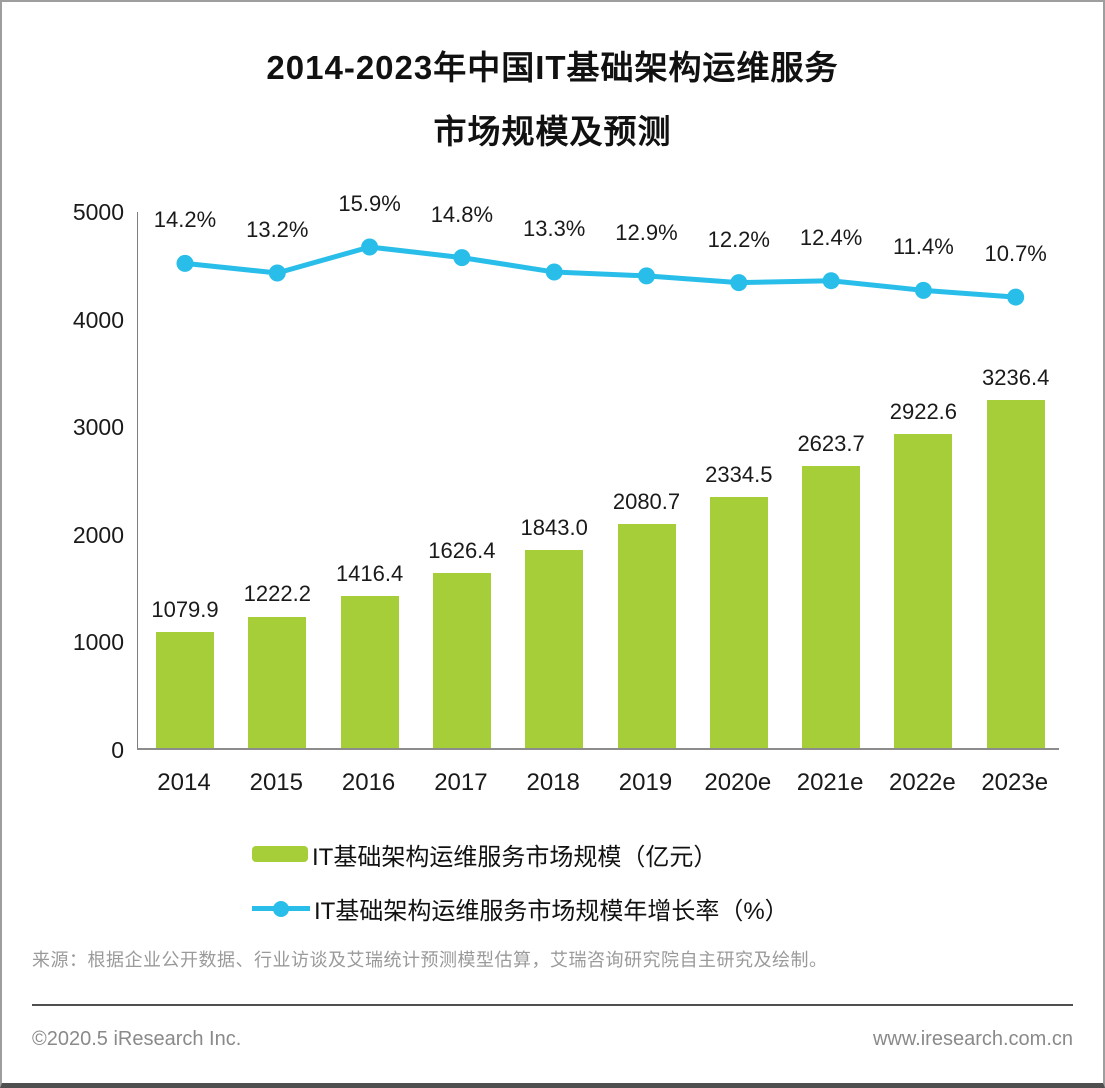 The width and height of the screenshot is (1105, 1088). I want to click on bar-value-label: 2080.7, so click(646, 502).